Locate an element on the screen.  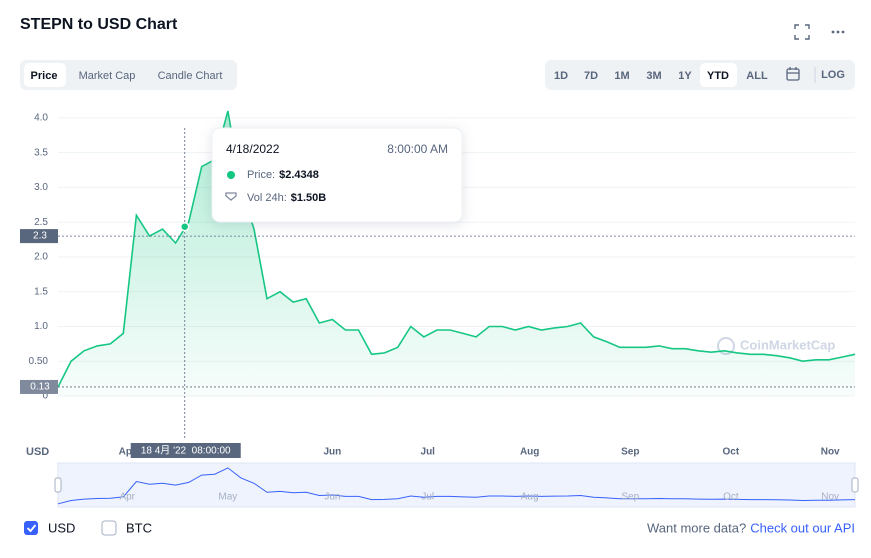
y-tick-label: 0 is located at coordinates (45, 396).